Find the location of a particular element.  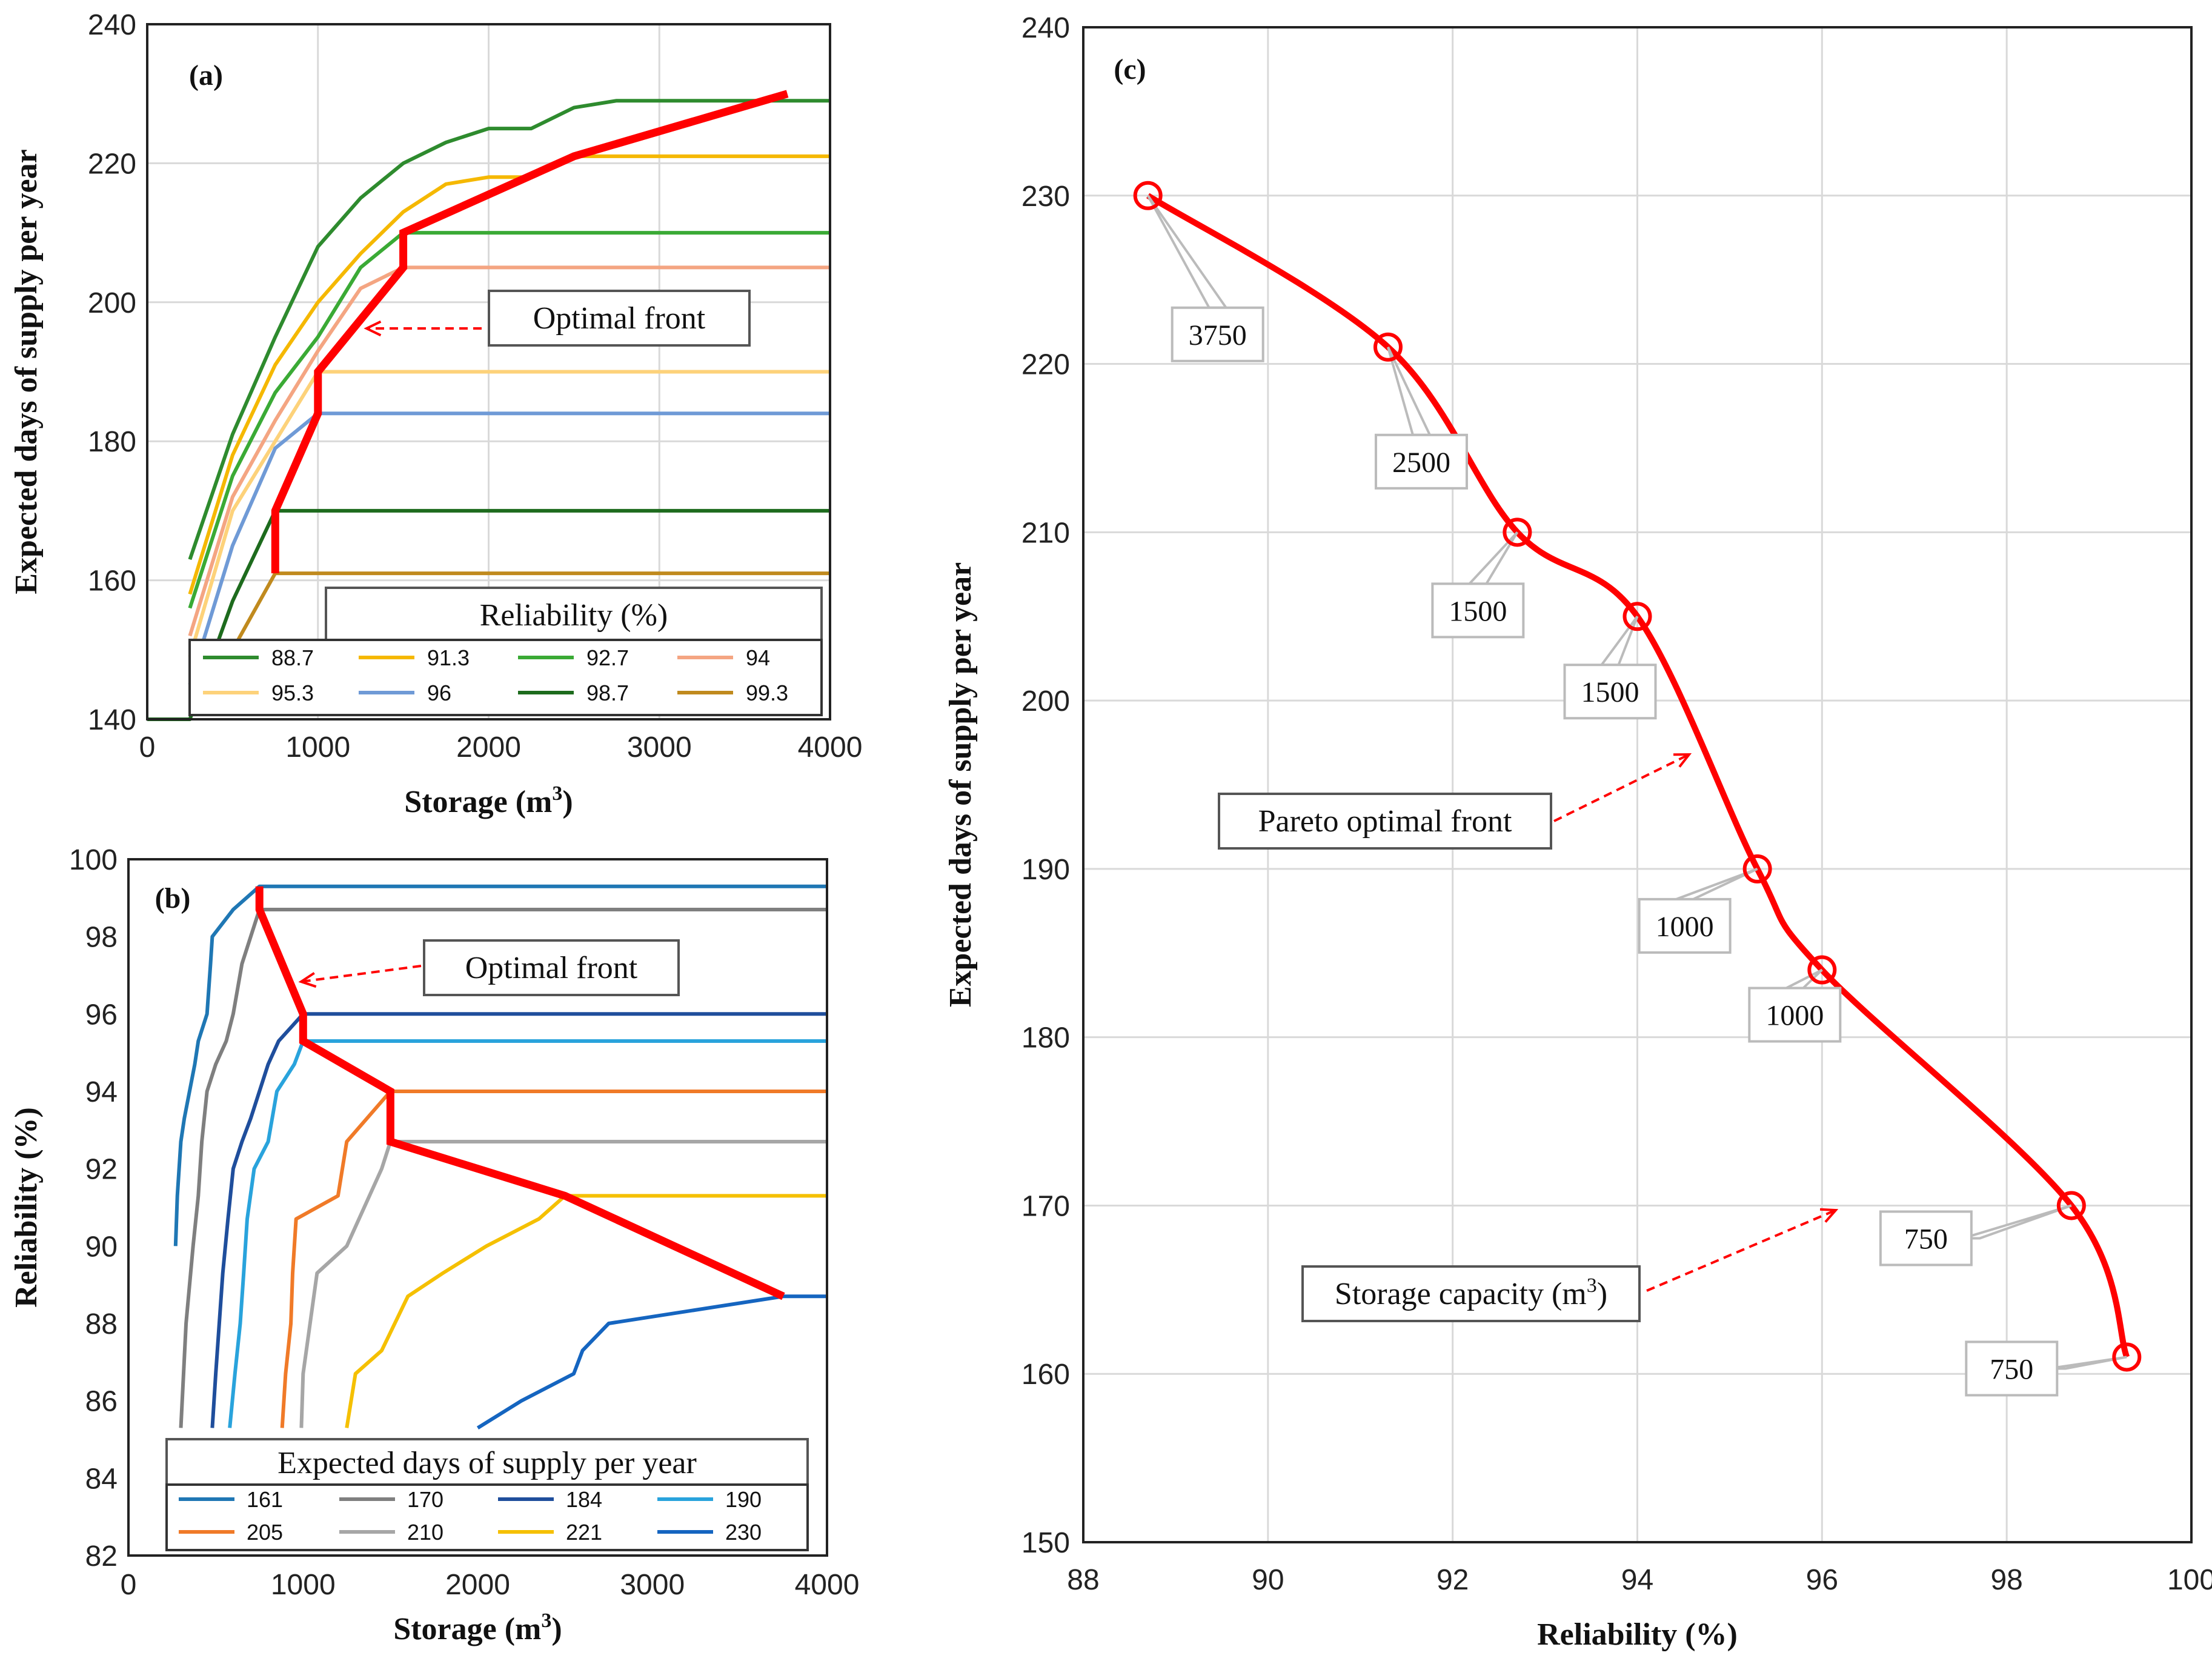

y-axis-title: Reliability (%) is located at coordinates (26, 1207).